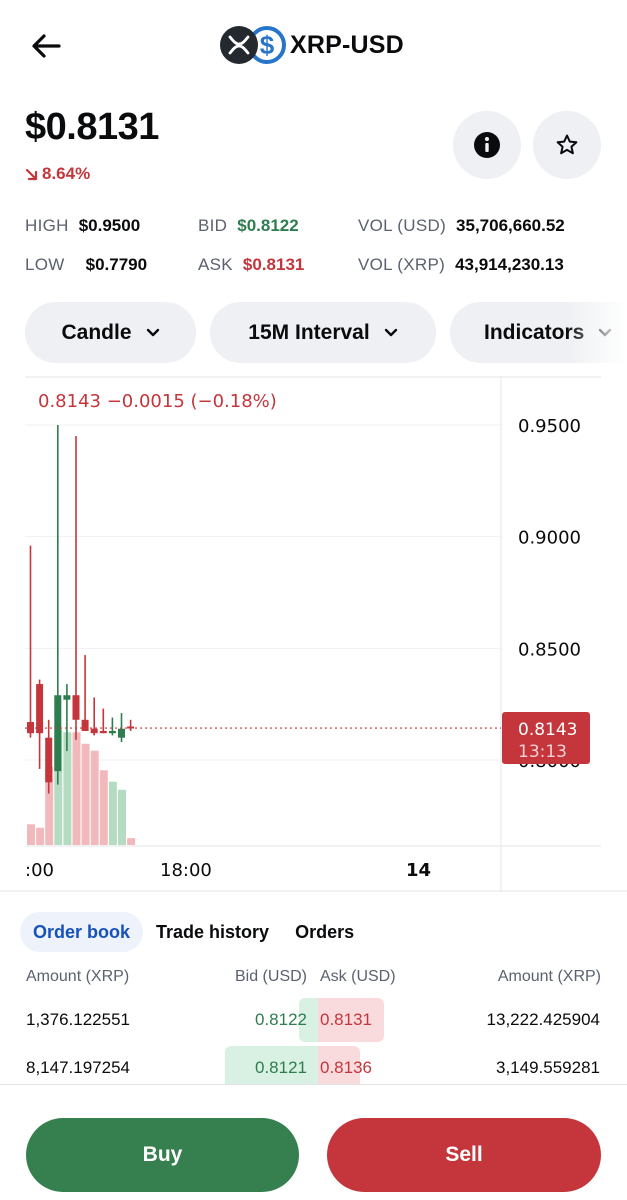 The width and height of the screenshot is (627, 1200). I want to click on orderbook-header-ask: Ask (USD), so click(358, 976).